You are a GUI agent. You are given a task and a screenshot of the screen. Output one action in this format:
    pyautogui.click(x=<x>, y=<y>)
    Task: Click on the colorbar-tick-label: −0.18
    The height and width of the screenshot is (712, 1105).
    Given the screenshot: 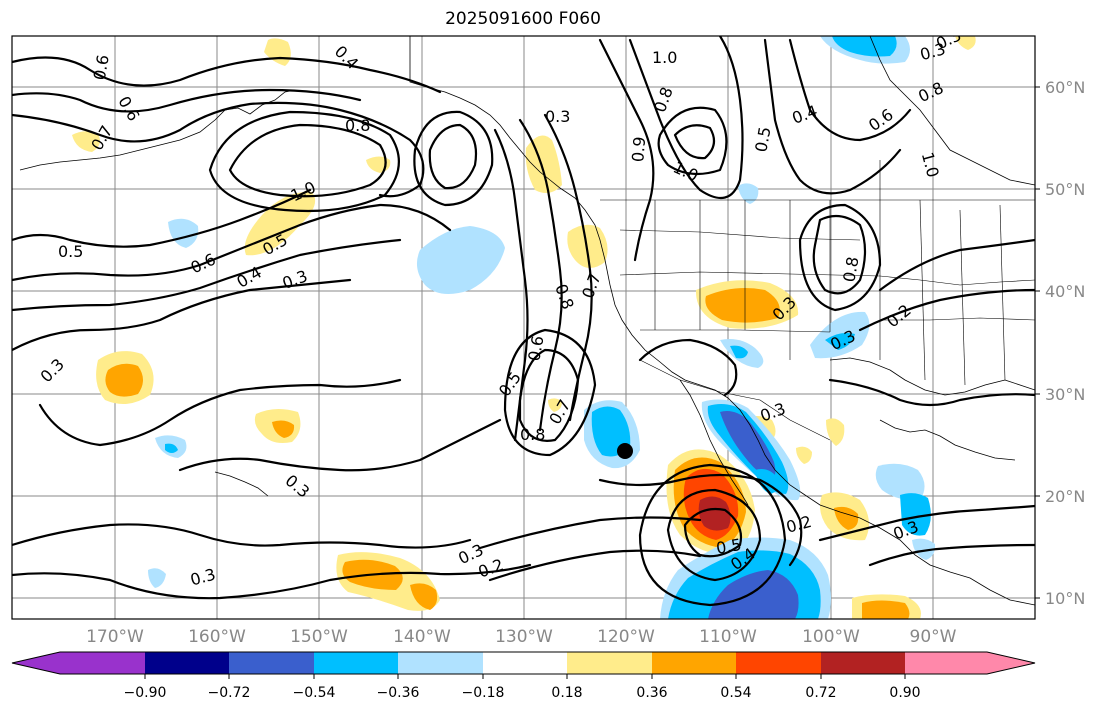 What is the action you would take?
    pyautogui.click(x=483, y=693)
    